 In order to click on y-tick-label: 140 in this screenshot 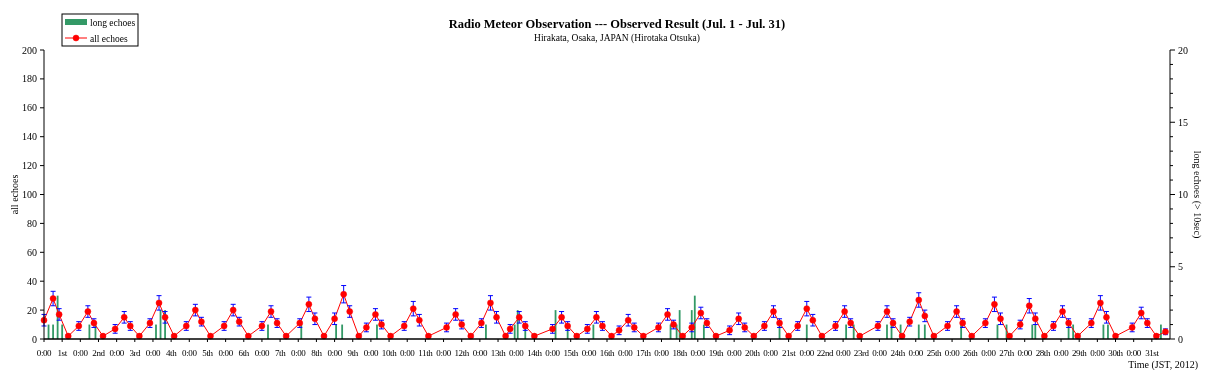, I will do `click(29, 137)`.